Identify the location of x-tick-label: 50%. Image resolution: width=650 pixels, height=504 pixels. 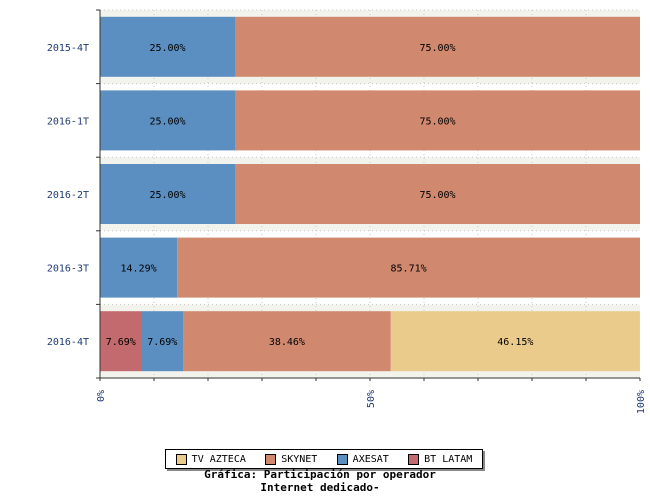
(371, 399).